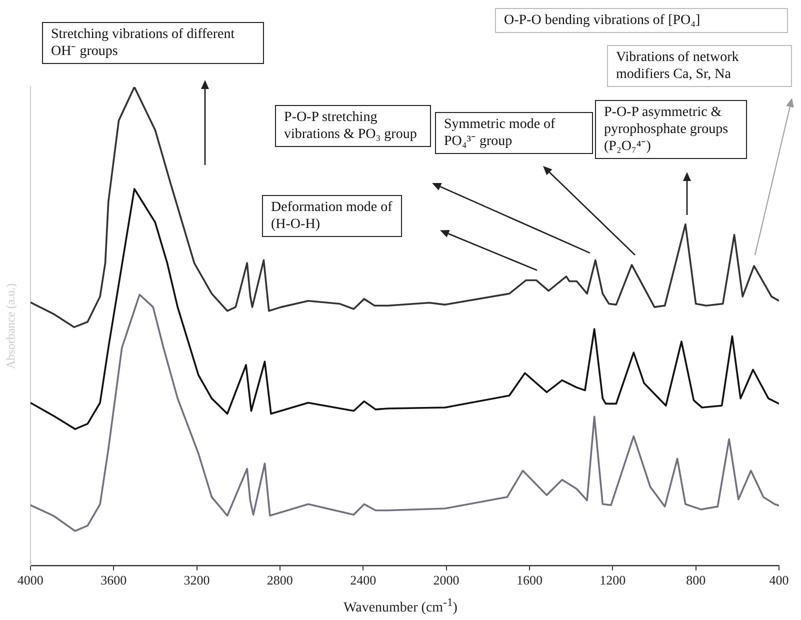 This screenshot has height=620, width=801. I want to click on x-tick-label: 2400, so click(363, 580).